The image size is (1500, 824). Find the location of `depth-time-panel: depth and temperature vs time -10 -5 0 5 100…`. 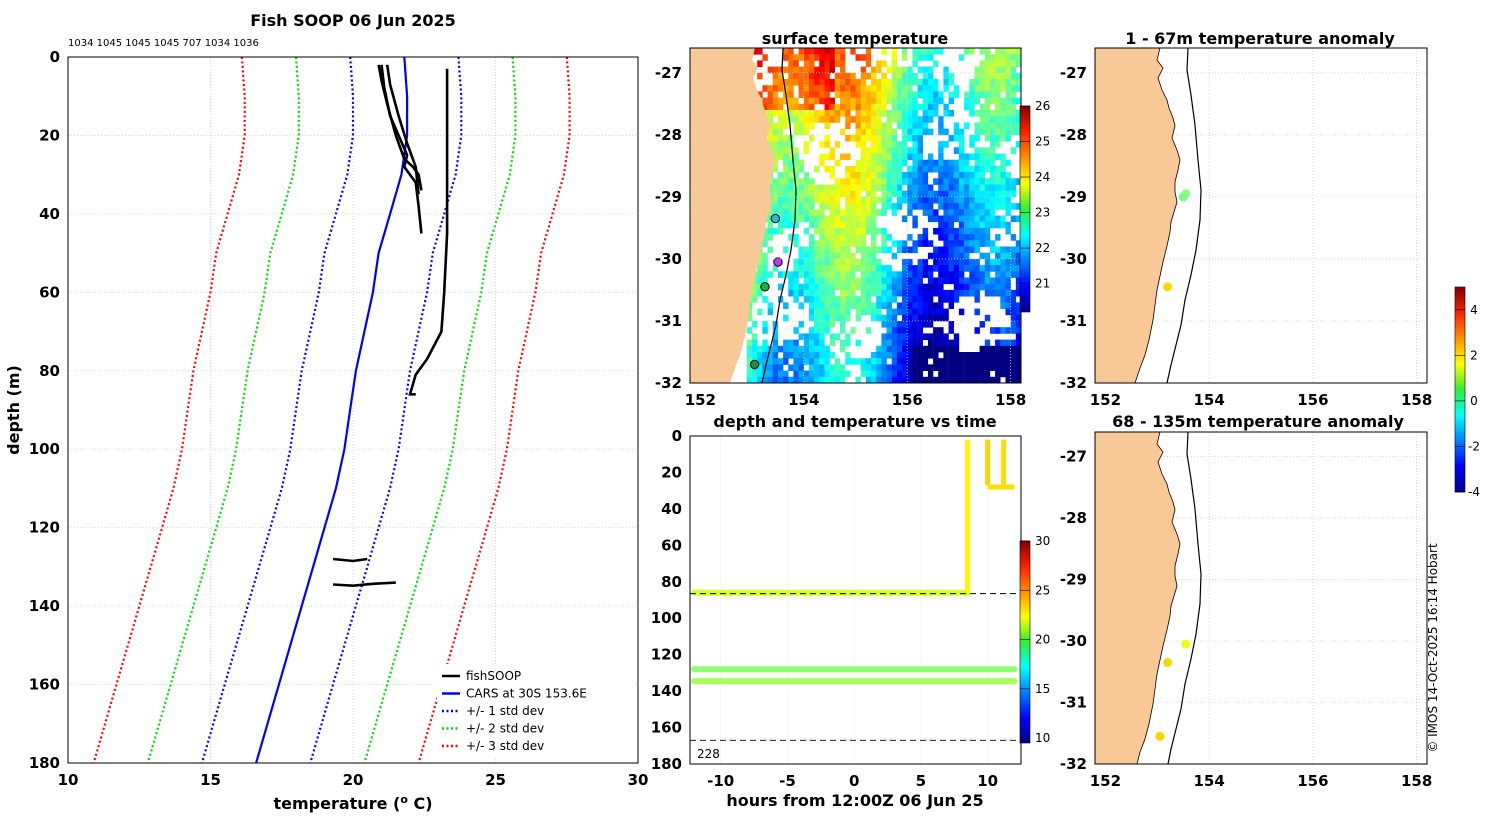

depth-time-panel: depth and temperature vs time -10 -5 0 5 100… is located at coordinates (851, 611).